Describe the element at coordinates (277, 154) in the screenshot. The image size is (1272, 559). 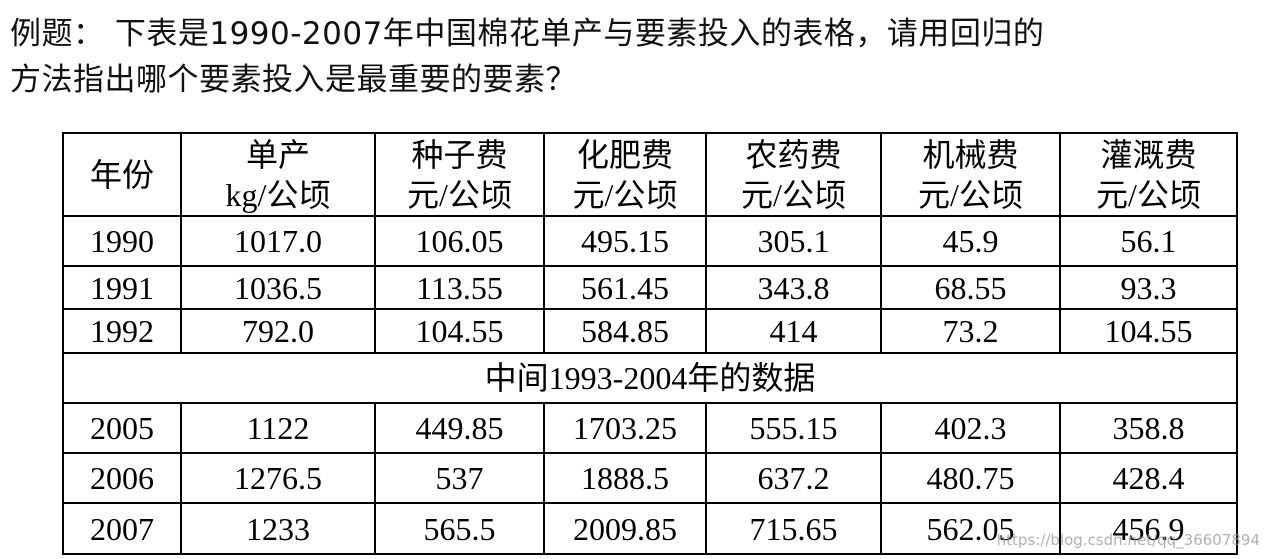
I see `header-text: 单产` at that location.